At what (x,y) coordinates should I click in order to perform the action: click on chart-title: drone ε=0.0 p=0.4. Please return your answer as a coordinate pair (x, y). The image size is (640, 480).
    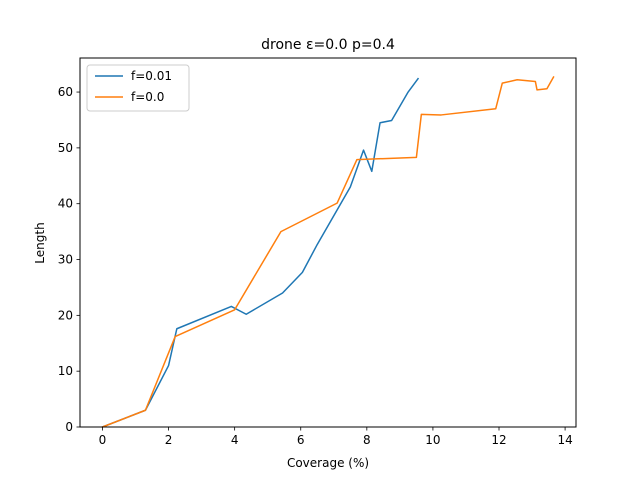
    Looking at the image, I should click on (328, 45).